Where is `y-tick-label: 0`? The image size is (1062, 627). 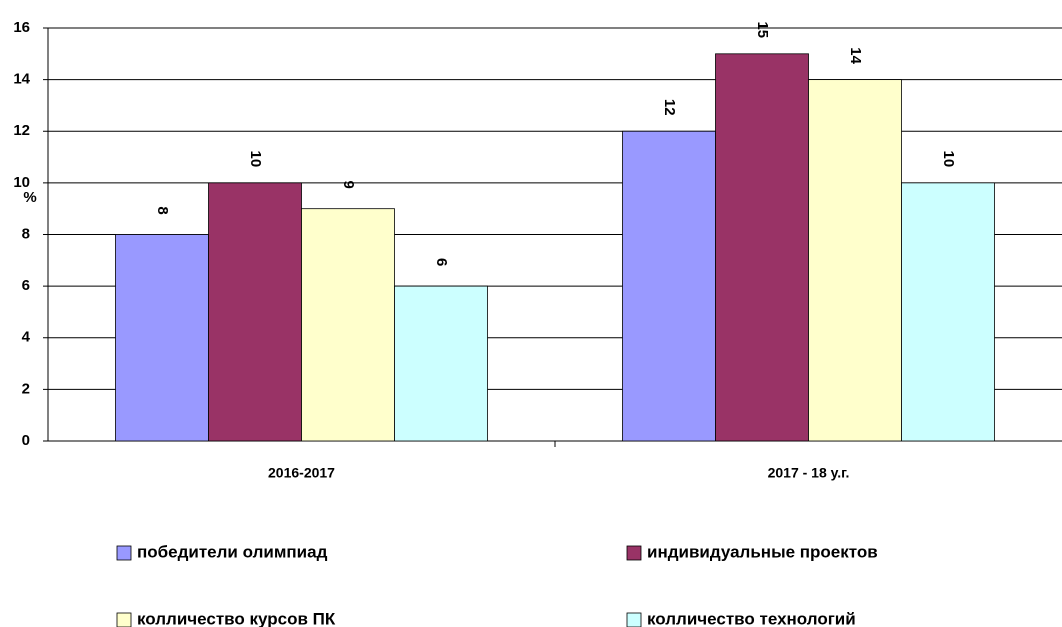
y-tick-label: 0 is located at coordinates (26, 440).